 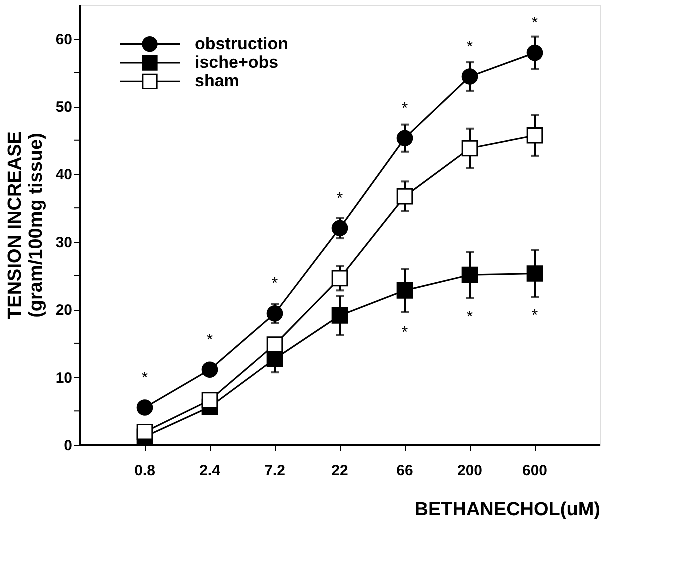 What do you see at coordinates (241, 44) in the screenshot?
I see `legend-label: obstruction` at bounding box center [241, 44].